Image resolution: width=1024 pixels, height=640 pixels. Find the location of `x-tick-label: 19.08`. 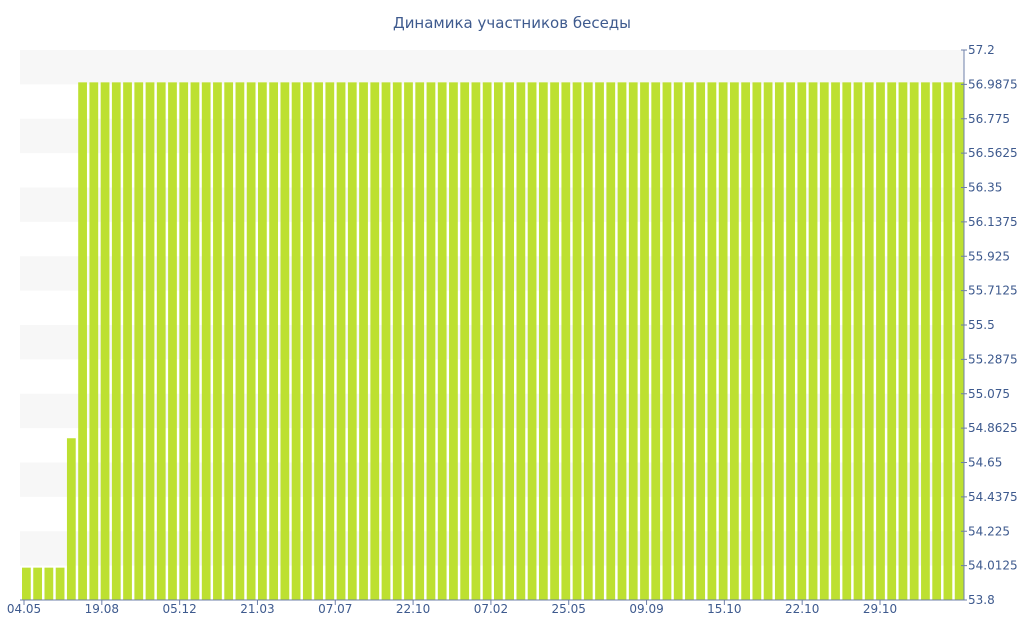

x-tick-label: 19.08 is located at coordinates (102, 609).